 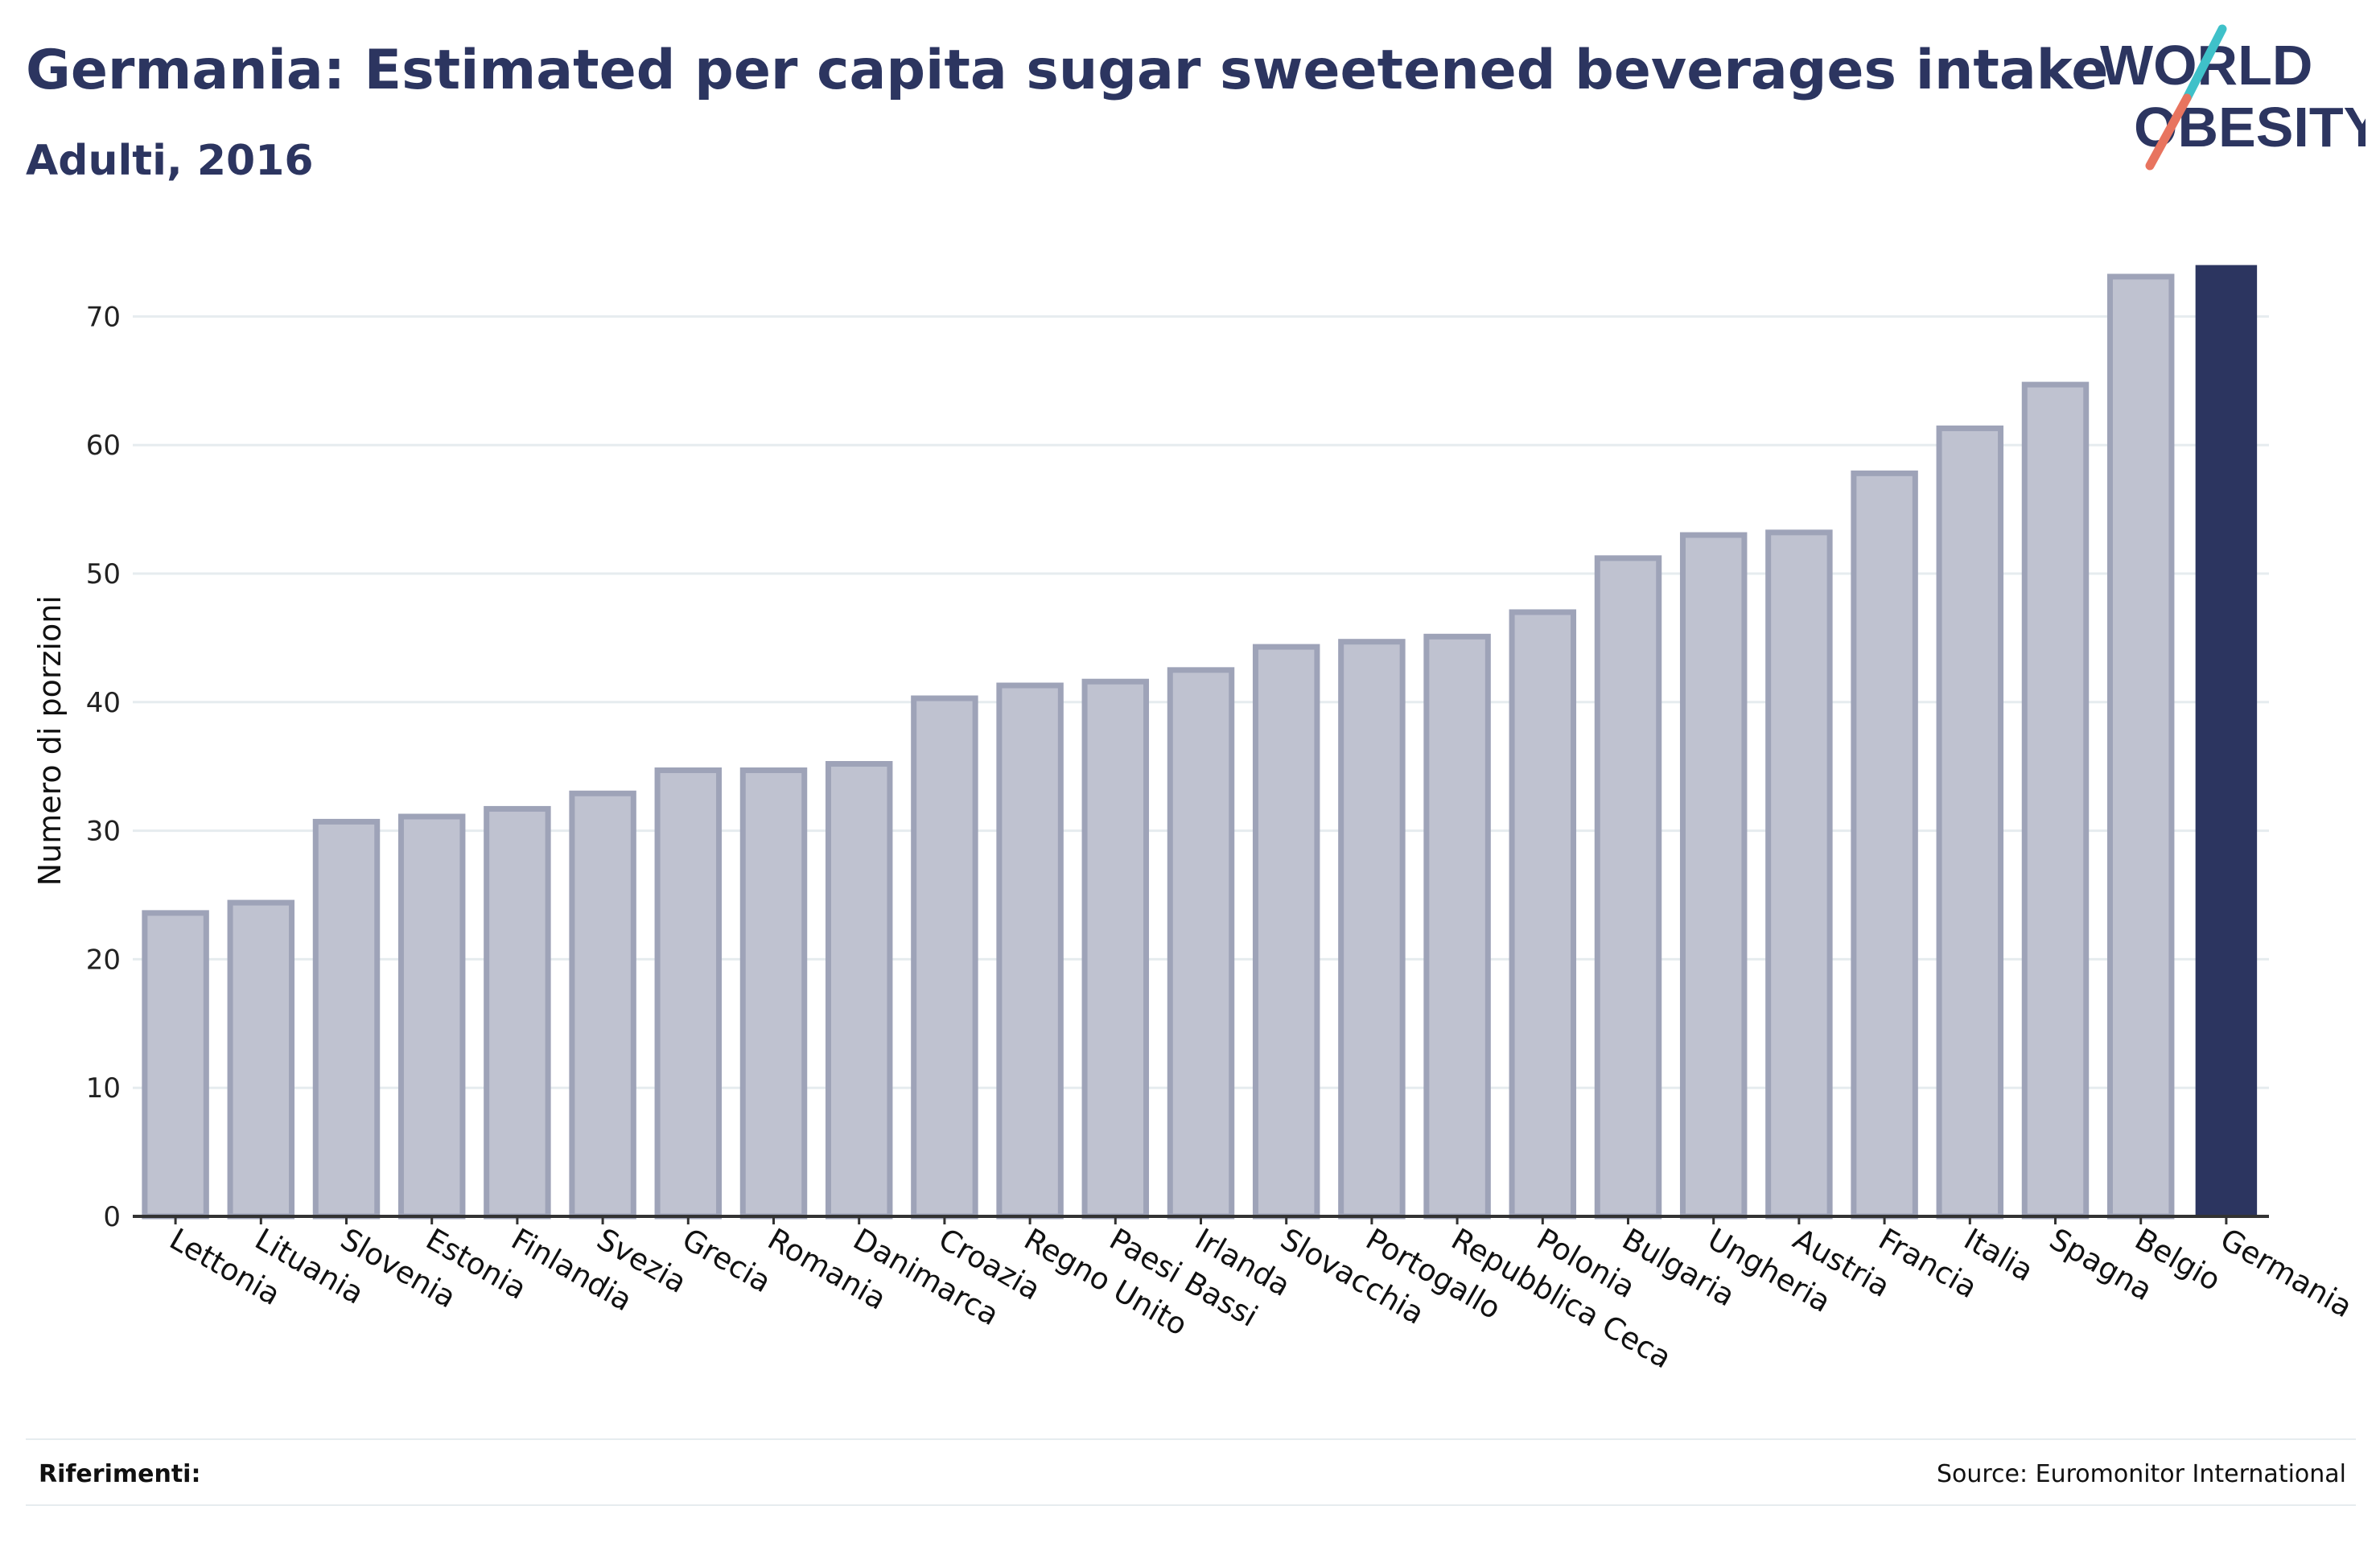 I want to click on bar-slovenia, so click(x=347, y=1019).